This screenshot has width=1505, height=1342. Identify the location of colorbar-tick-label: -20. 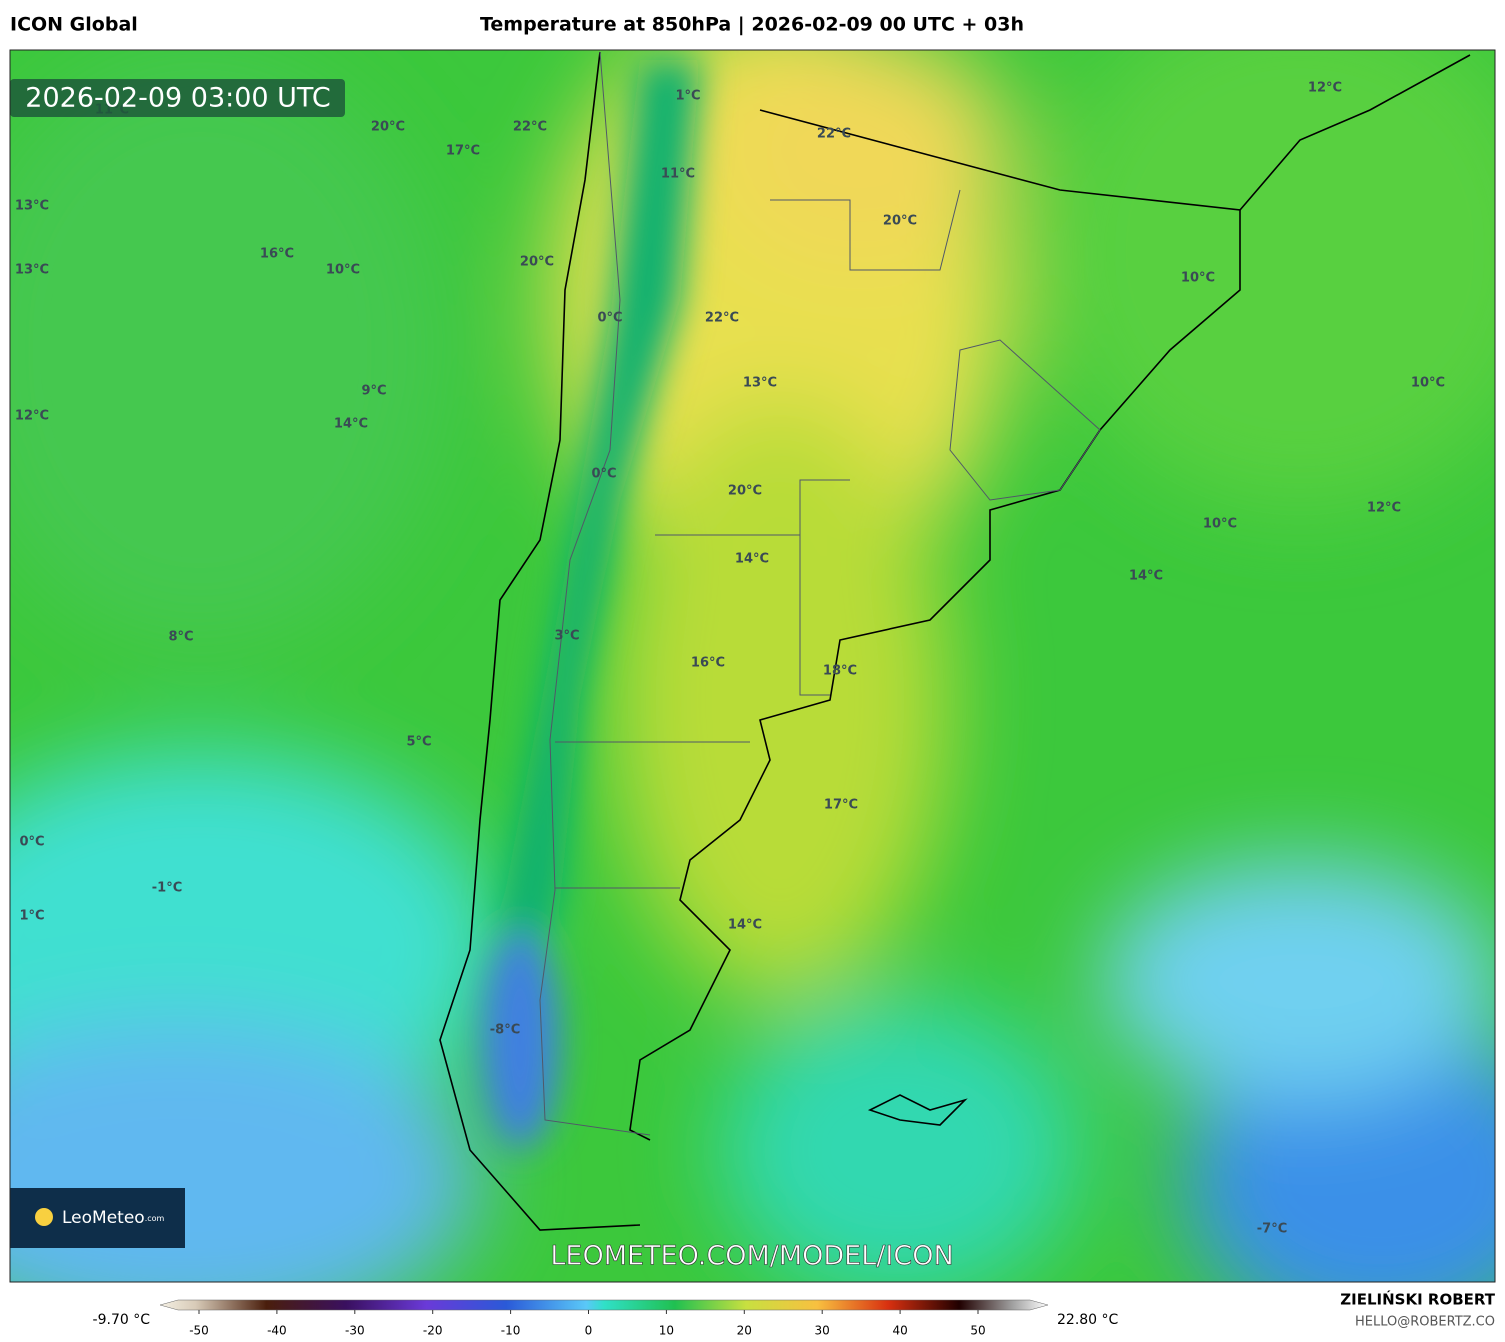
(433, 1331).